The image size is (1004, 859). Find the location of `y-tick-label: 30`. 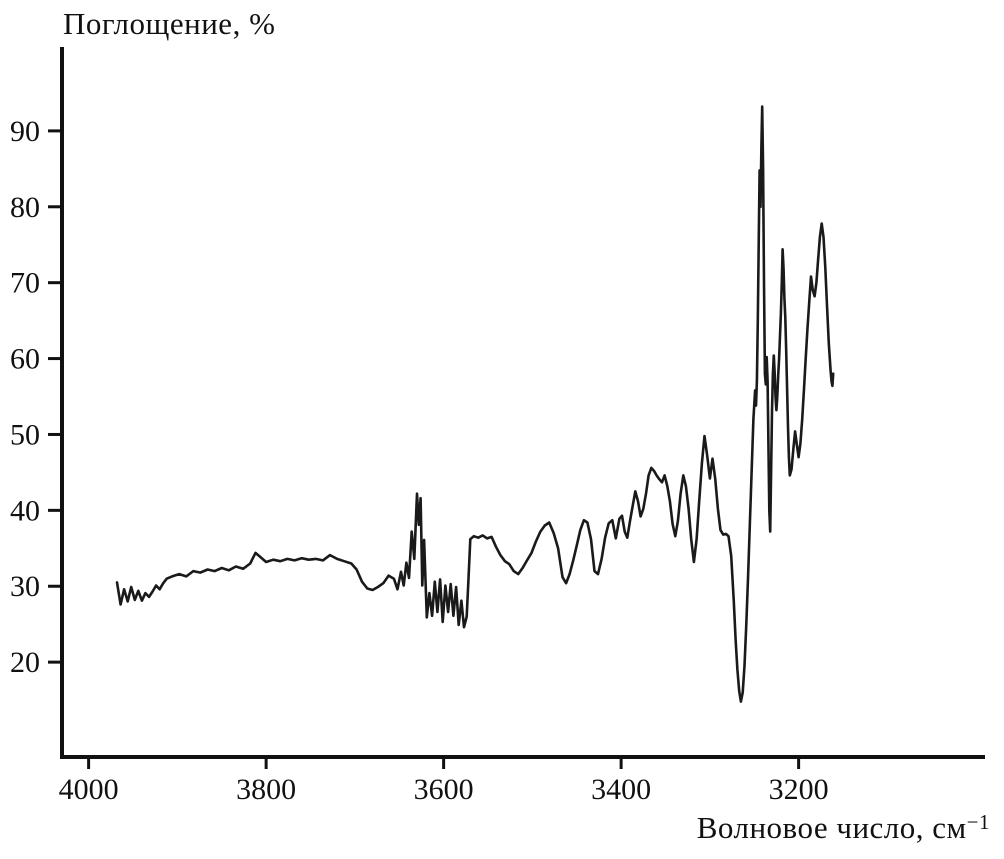

y-tick-label: 30 is located at coordinates (25, 586).